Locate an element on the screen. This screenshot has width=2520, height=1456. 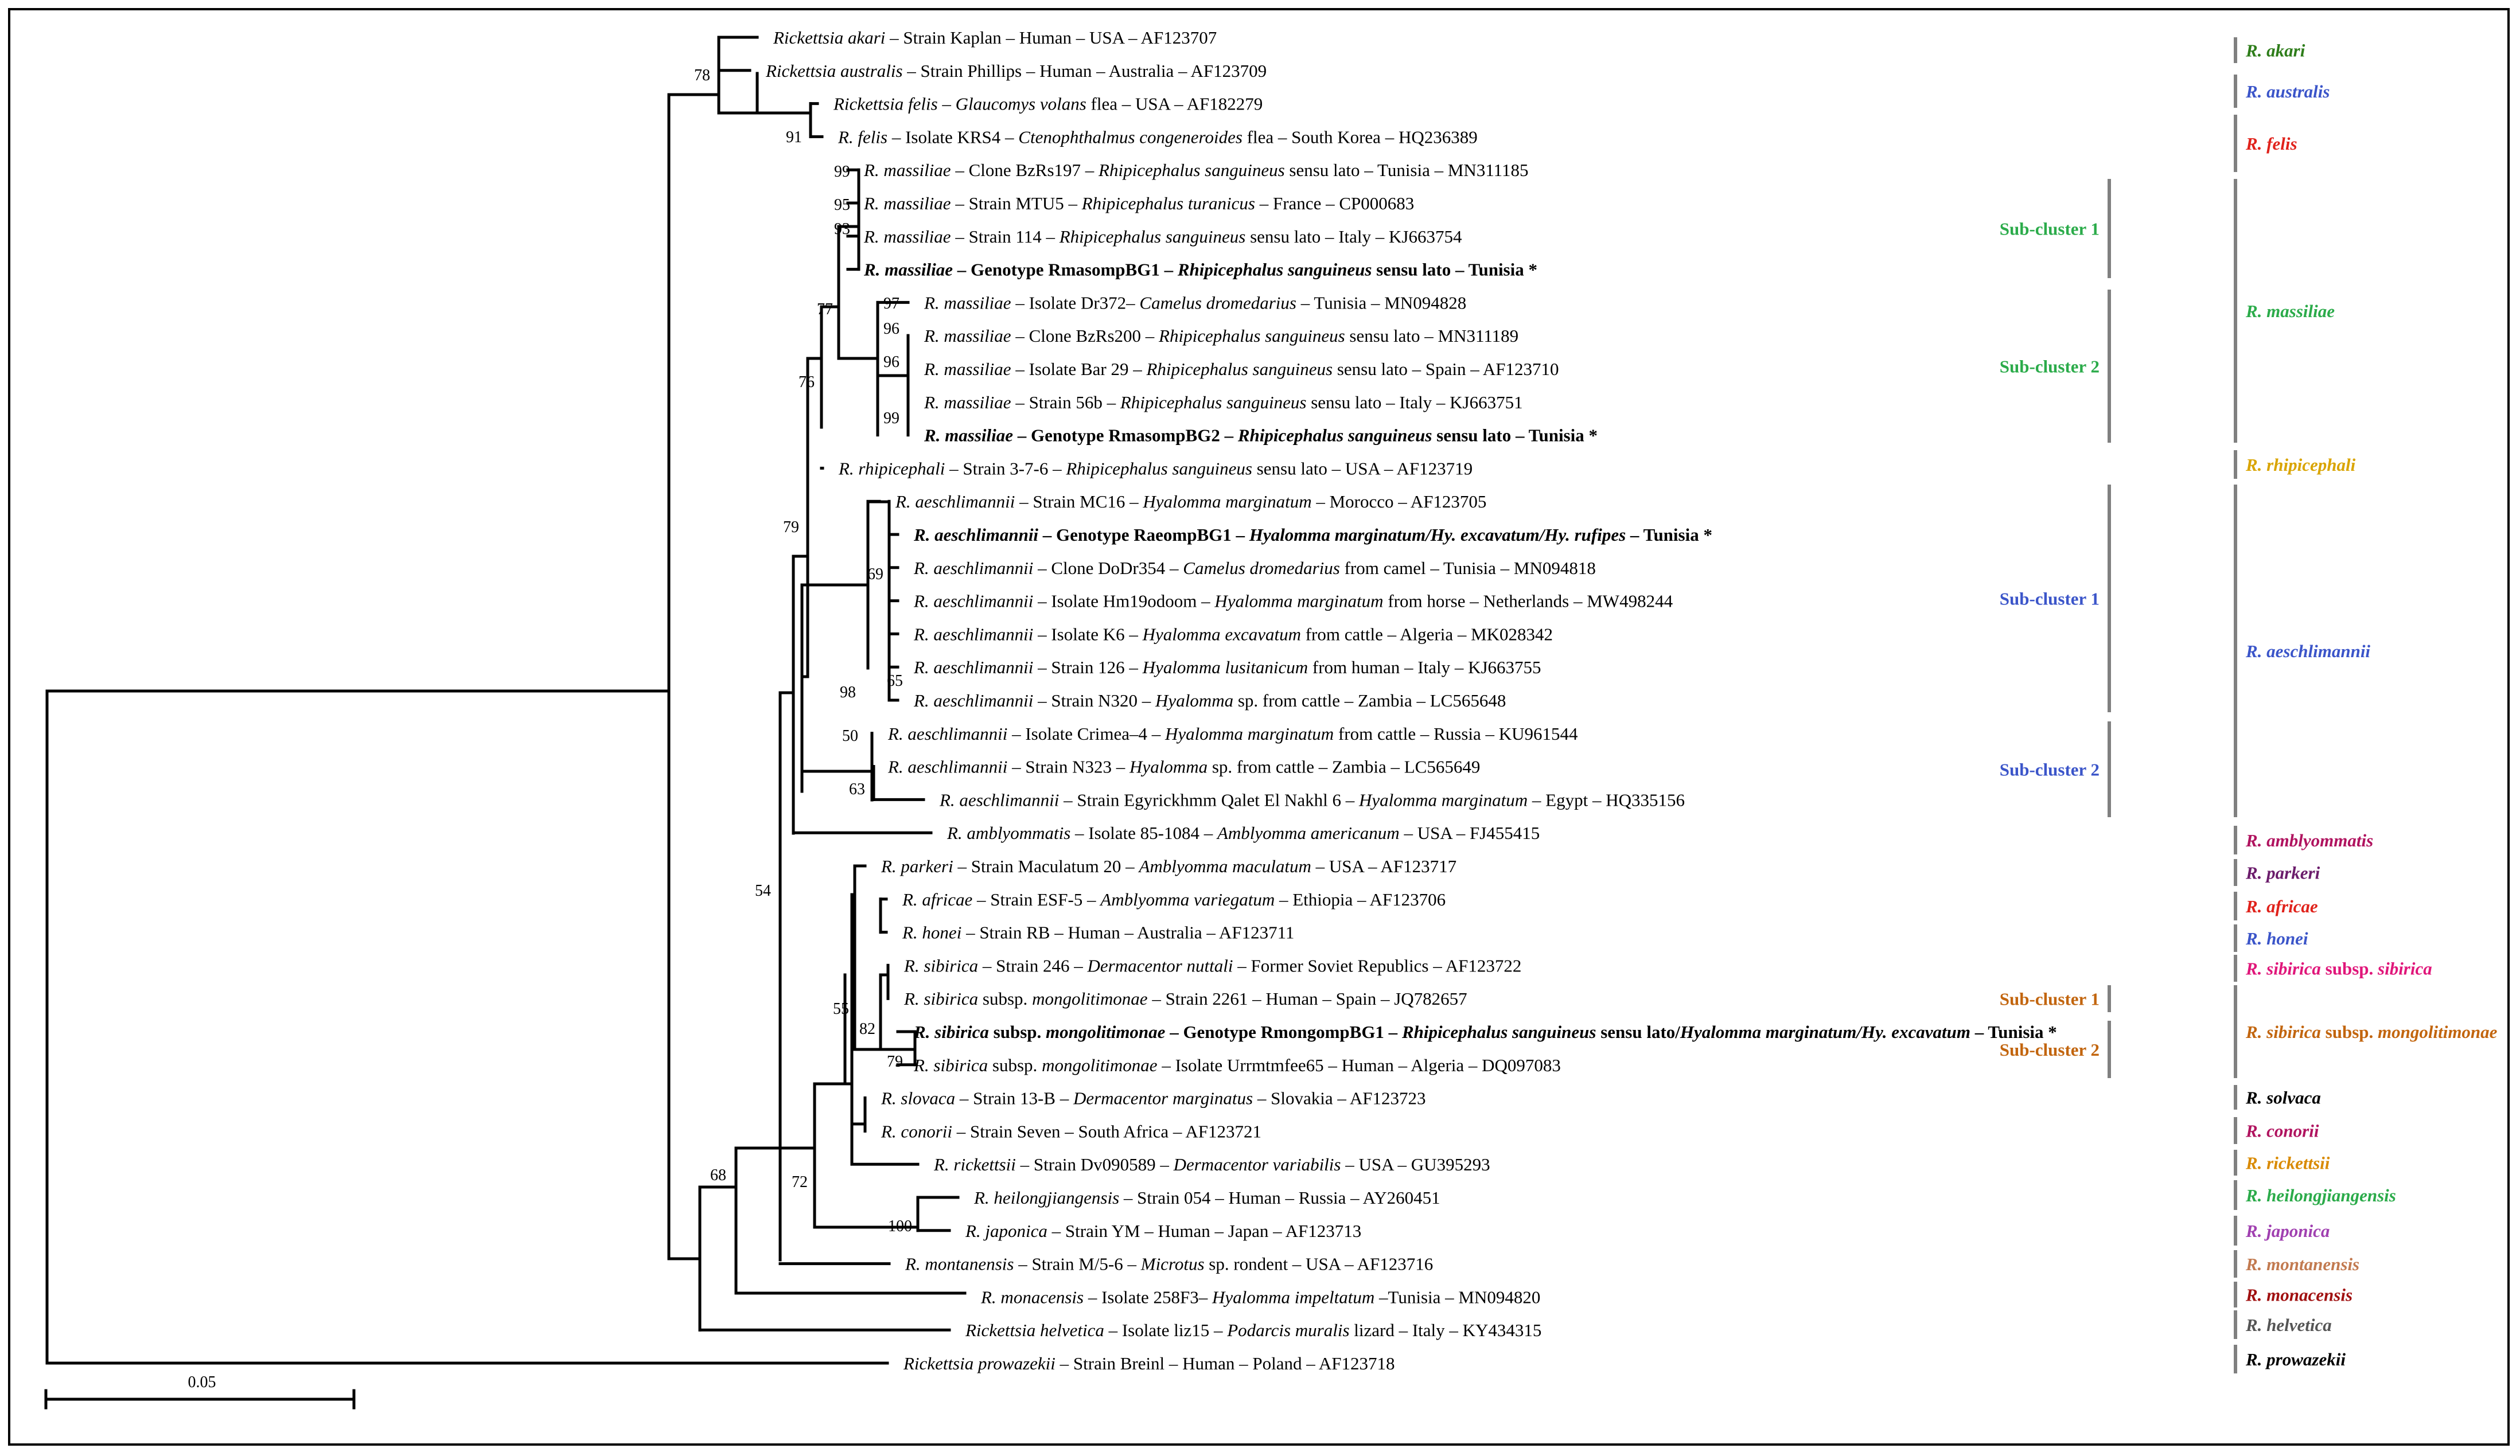
bootstrap-value: 97 is located at coordinates (891, 304).